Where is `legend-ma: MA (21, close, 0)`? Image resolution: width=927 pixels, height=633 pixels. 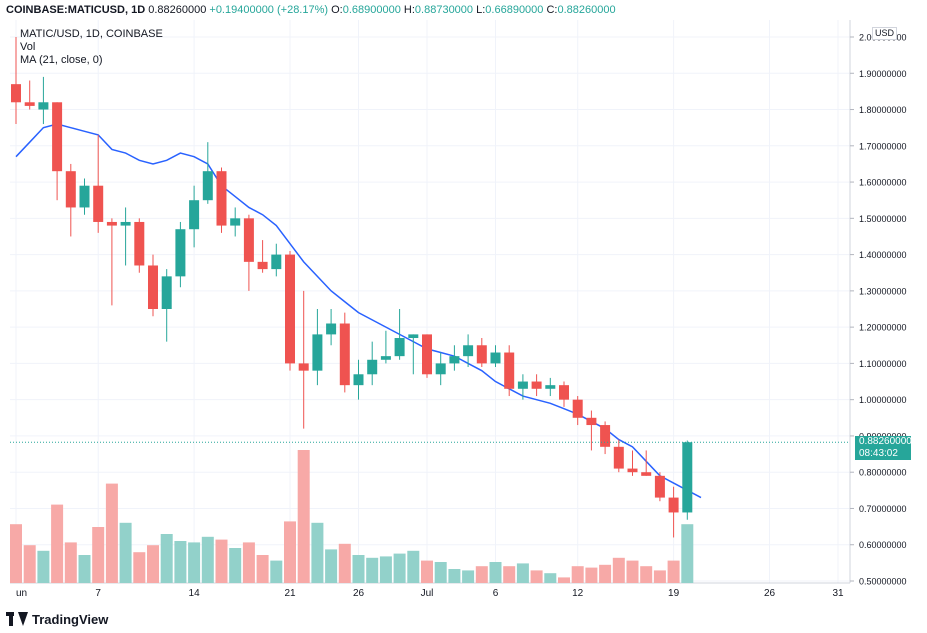
legend-ma: MA (21, close, 0) is located at coordinates (61, 60).